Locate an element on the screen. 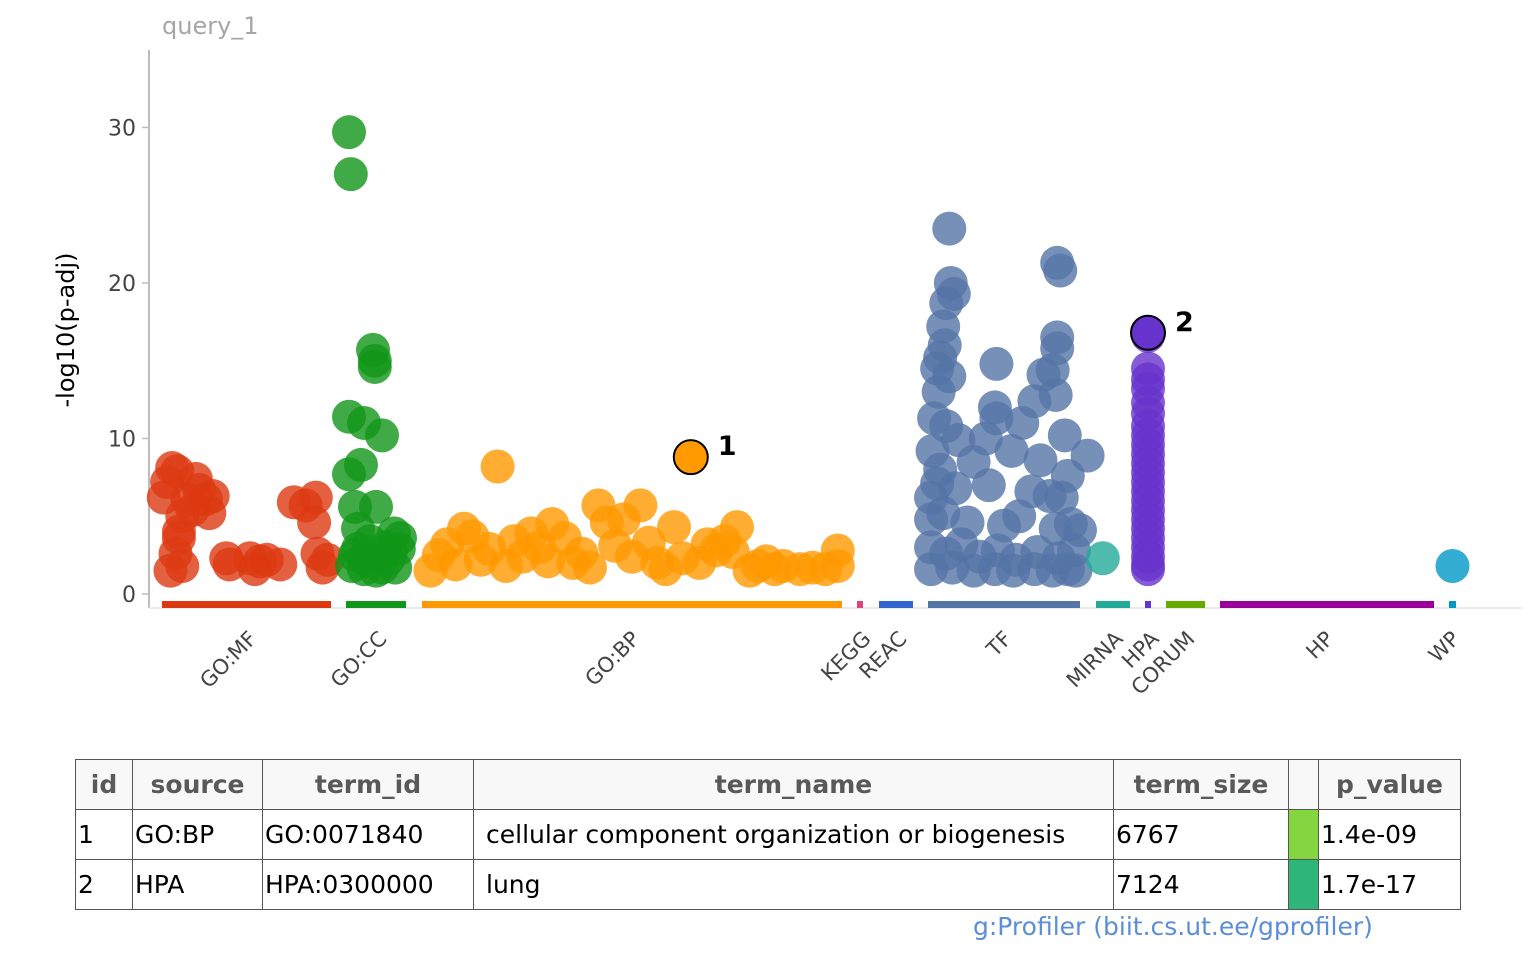 This screenshot has height=960, width=1536. source-bar-go-bp is located at coordinates (632, 604).